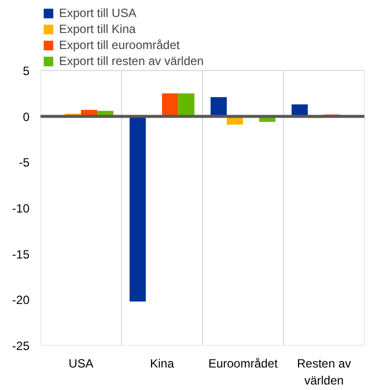  I want to click on legend-label: Export till resten av världen, so click(131, 61).